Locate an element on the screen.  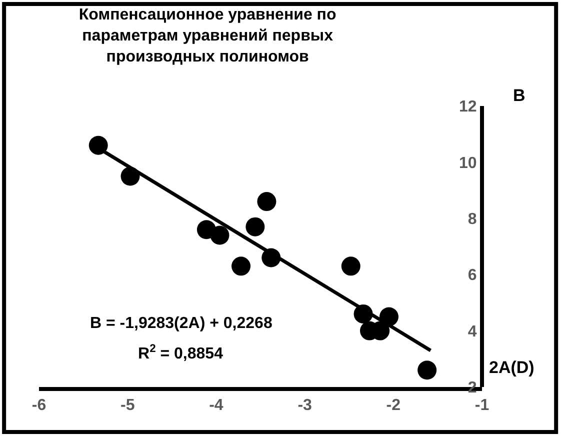
y-tick-label: 2 is located at coordinates (472, 388).